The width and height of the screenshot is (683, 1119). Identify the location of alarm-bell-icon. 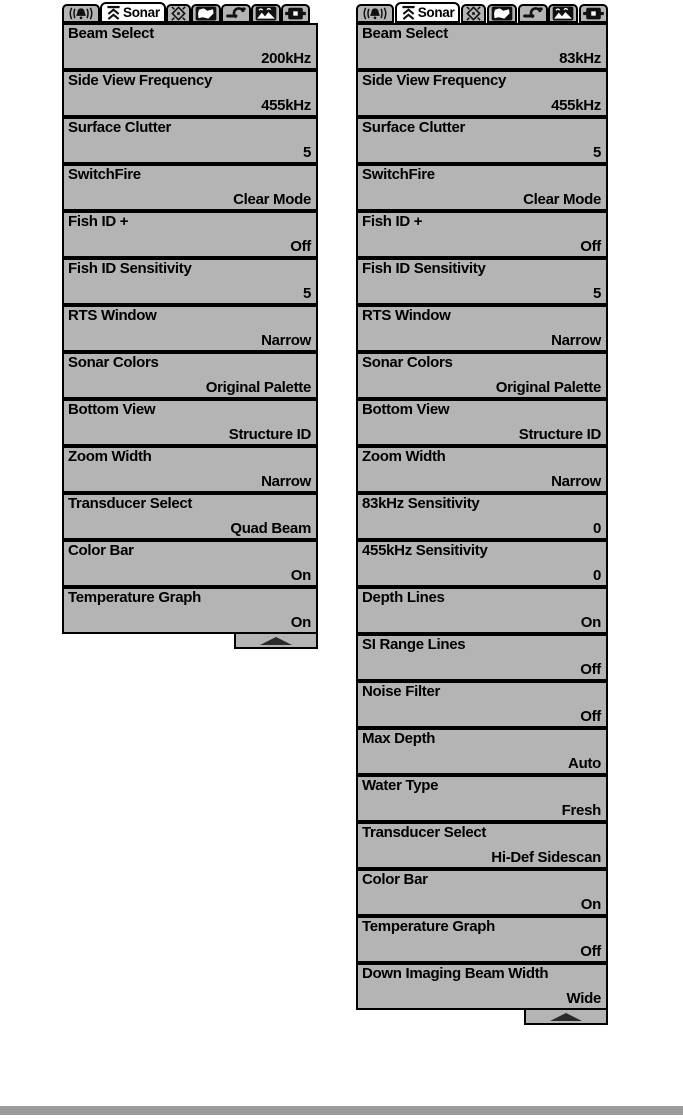
(81, 13).